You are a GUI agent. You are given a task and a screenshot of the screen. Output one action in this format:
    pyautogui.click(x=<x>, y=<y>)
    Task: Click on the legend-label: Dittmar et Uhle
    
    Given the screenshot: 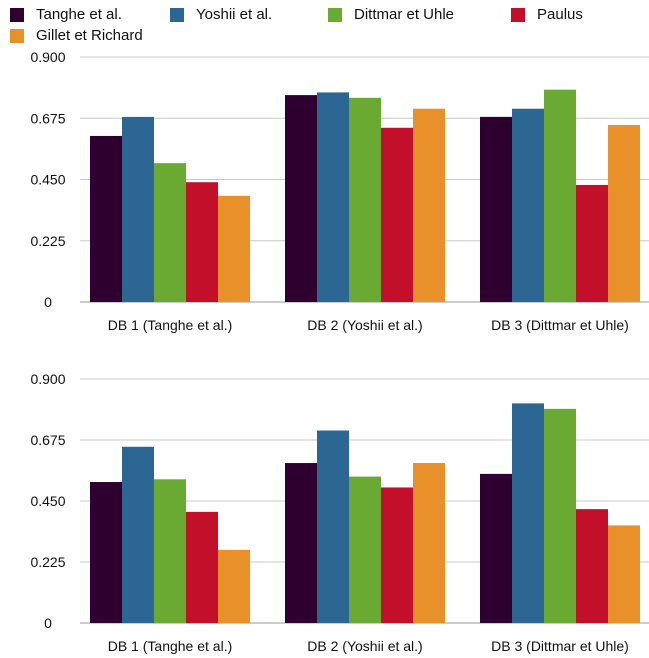 What is the action you would take?
    pyautogui.click(x=404, y=14)
    